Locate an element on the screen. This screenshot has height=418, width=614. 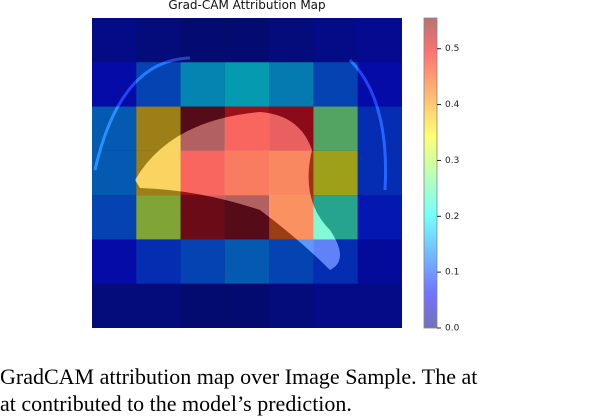
colorbar-tick-label: 0.4 is located at coordinates (452, 105).